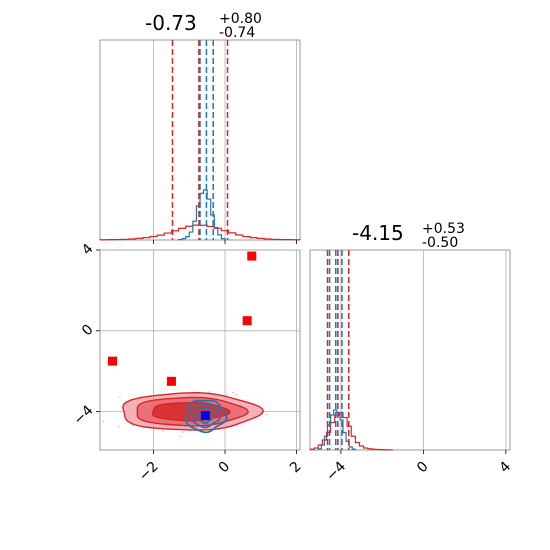 Image resolution: width=550 pixels, height=550 pixels. I want to click on grid-top-left, so click(225, 140).